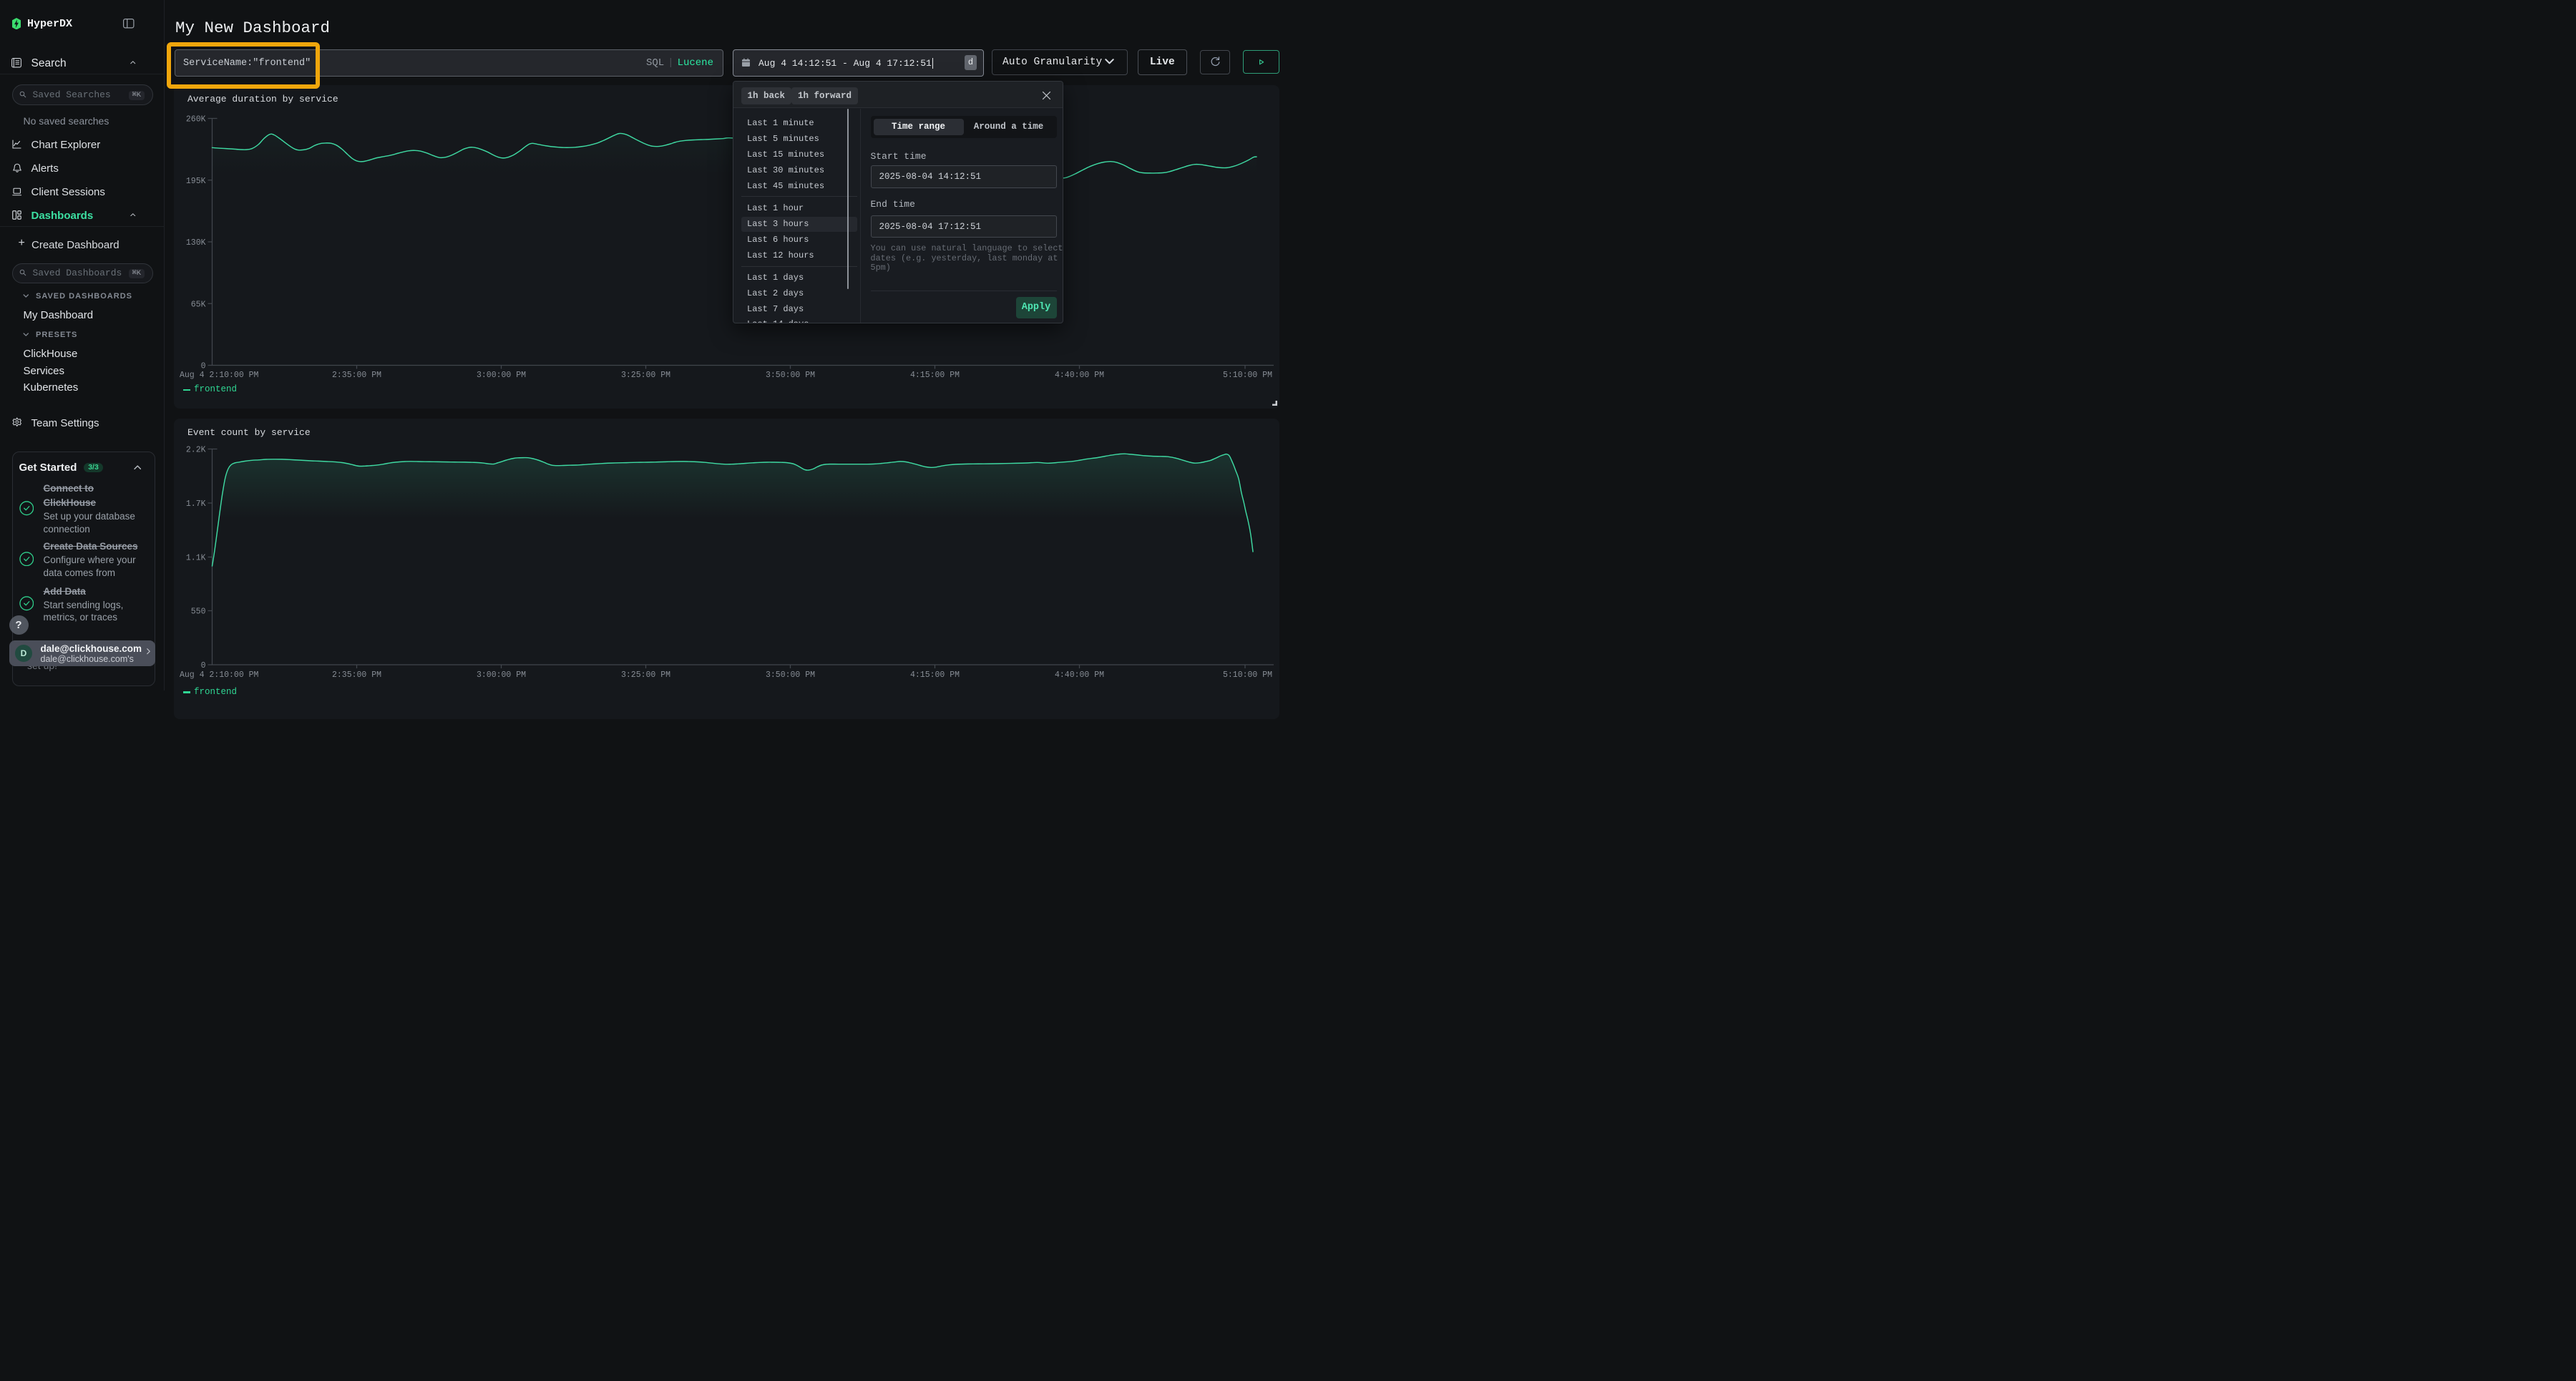 The image size is (2576, 1381). What do you see at coordinates (196, 119) in the screenshot?
I see `svg-text: 260K` at bounding box center [196, 119].